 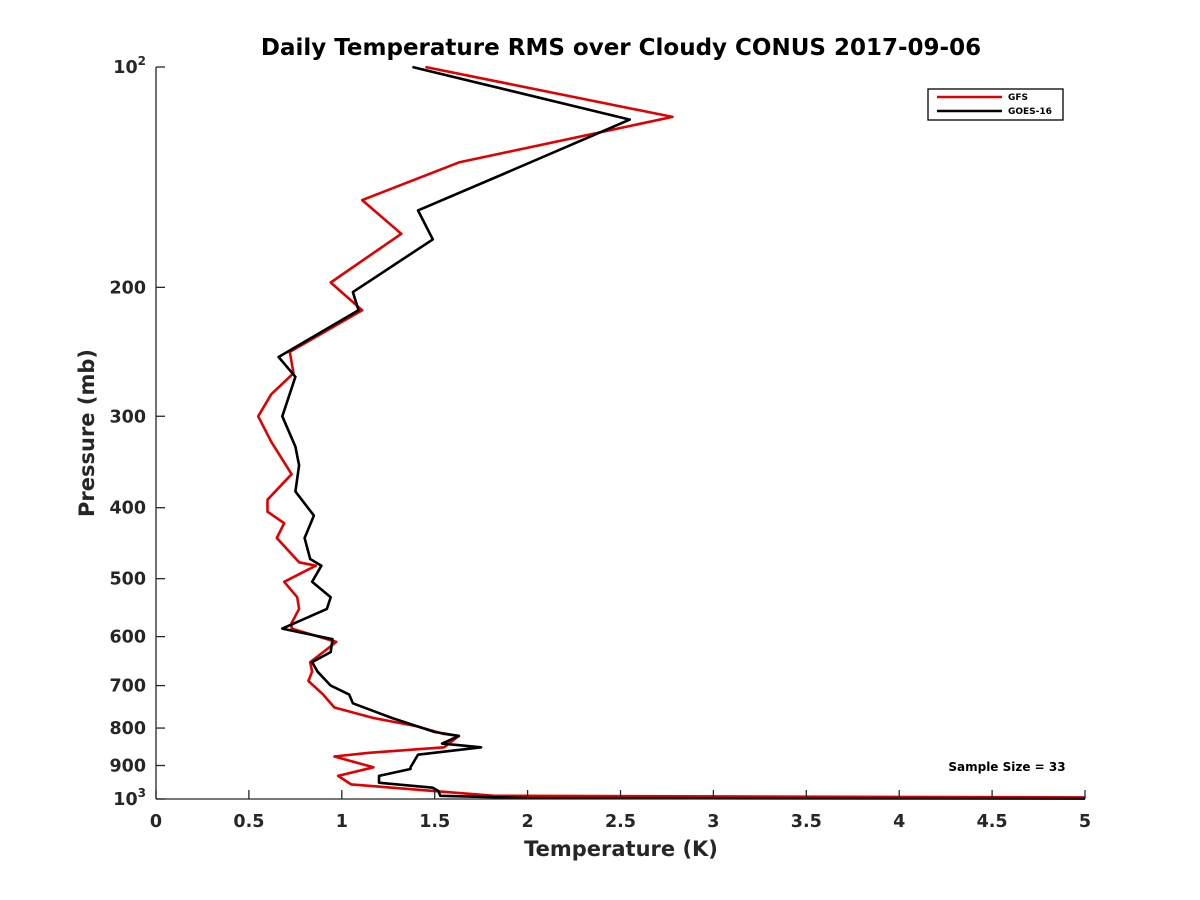 I want to click on x-tick-label: 3, so click(x=713, y=822).